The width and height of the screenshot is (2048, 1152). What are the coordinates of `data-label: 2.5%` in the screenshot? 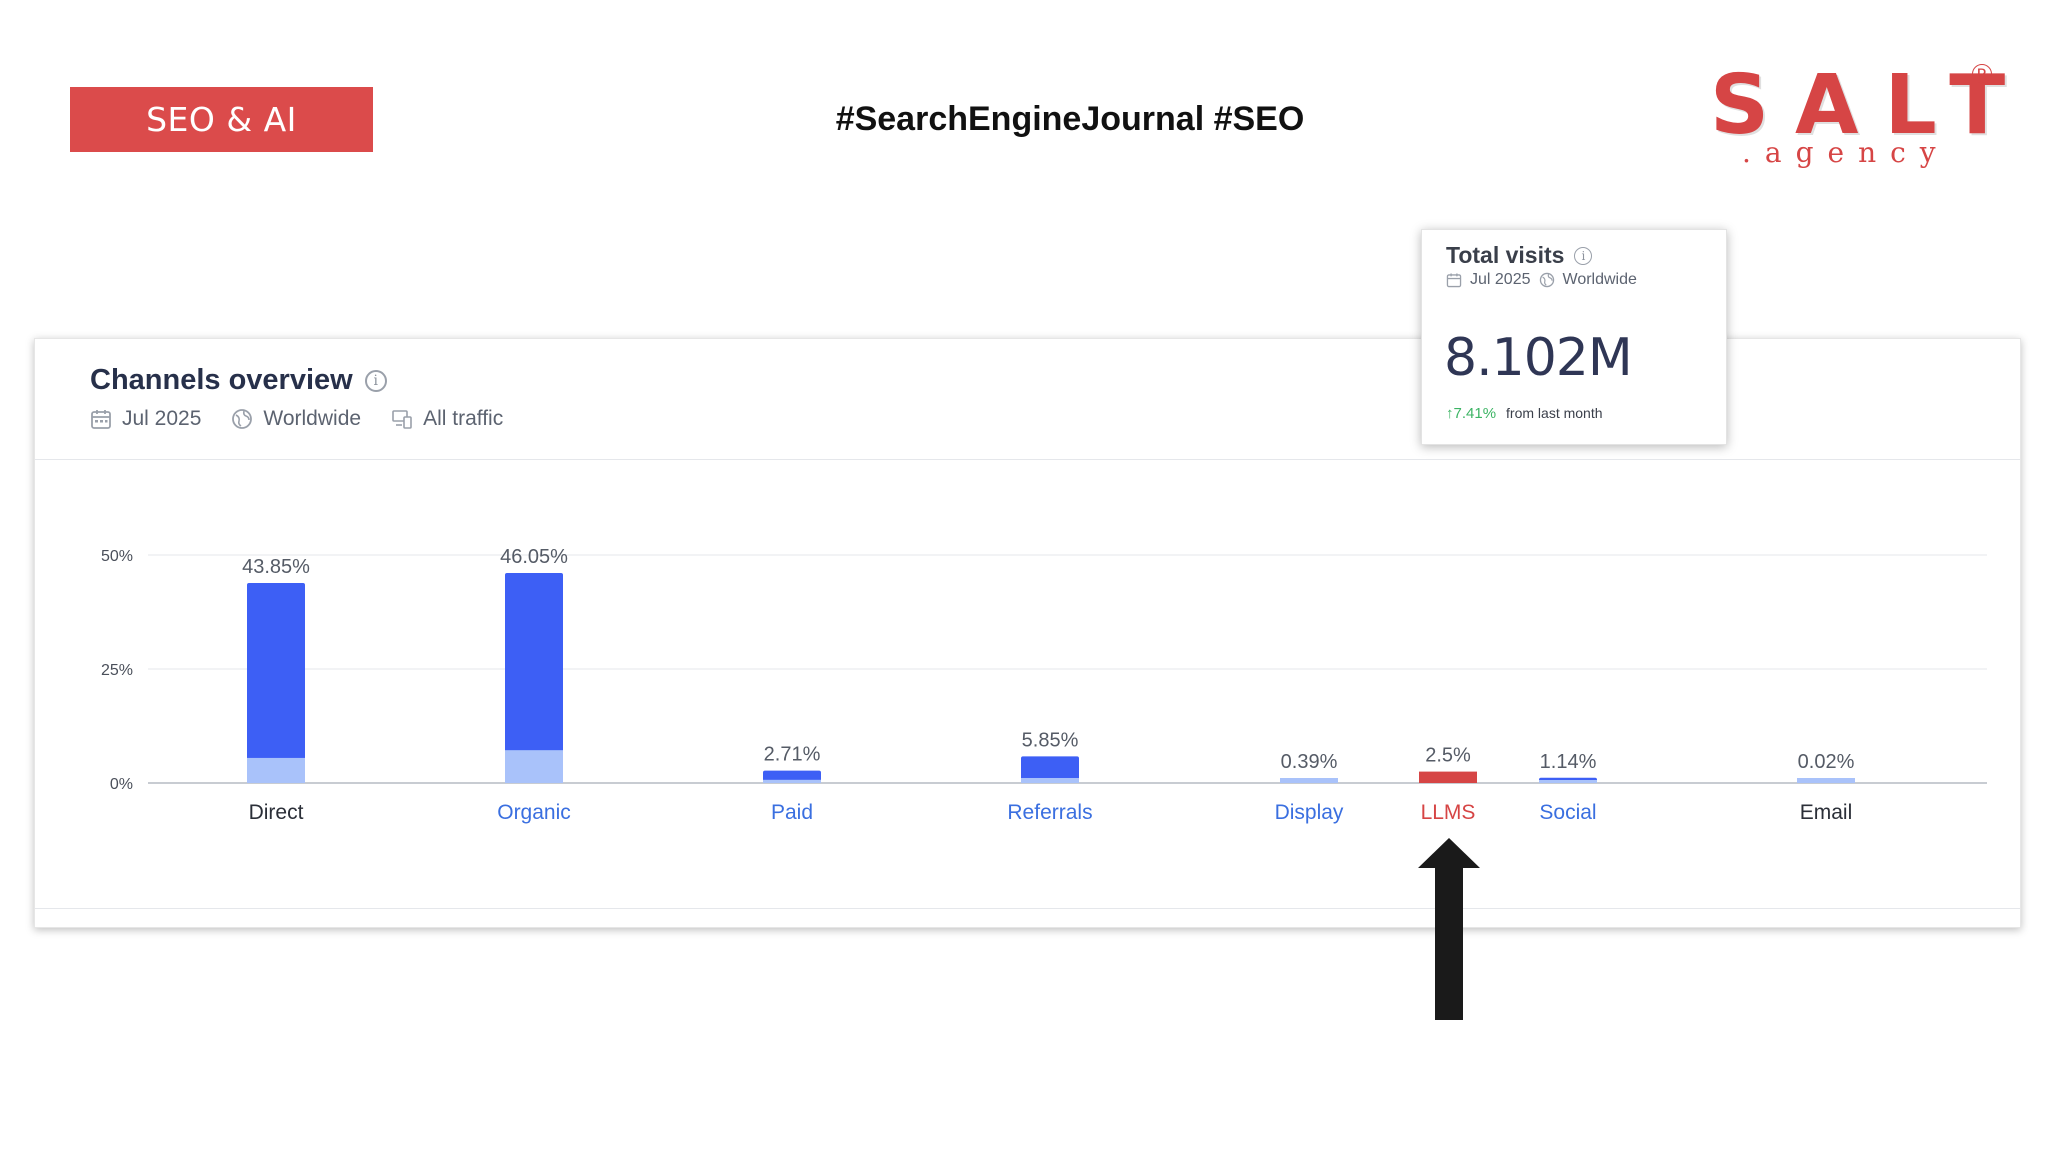 It's located at (1448, 756).